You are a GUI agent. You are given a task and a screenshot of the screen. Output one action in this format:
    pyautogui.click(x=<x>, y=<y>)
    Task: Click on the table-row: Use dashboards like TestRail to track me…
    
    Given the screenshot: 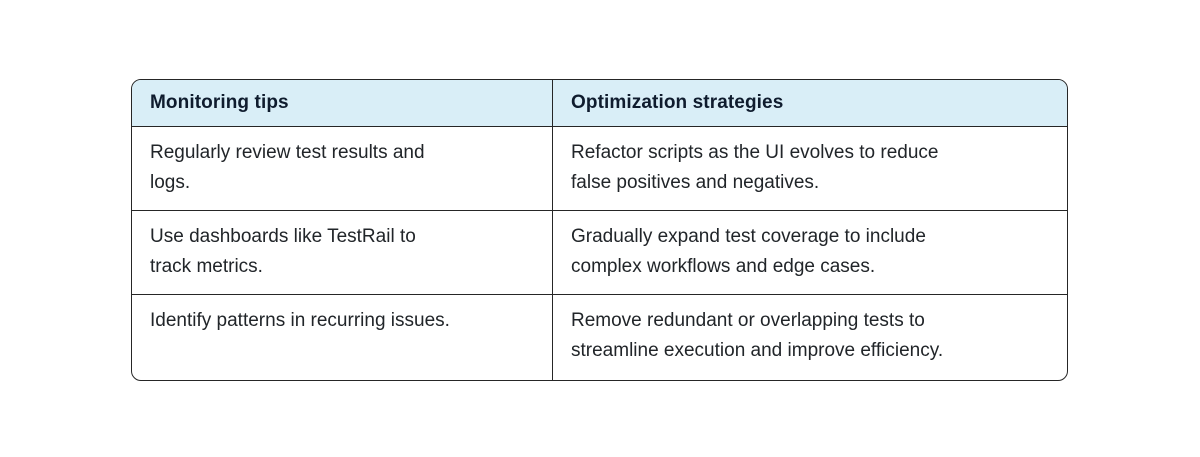 What is the action you would take?
    pyautogui.click(x=599, y=253)
    